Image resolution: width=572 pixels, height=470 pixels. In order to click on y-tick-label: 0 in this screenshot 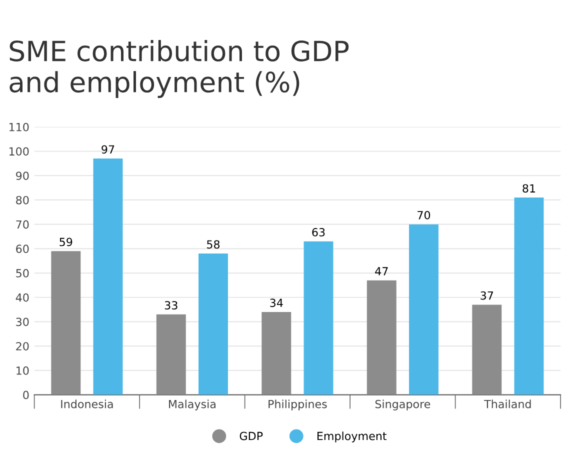, I will do `click(26, 395)`.